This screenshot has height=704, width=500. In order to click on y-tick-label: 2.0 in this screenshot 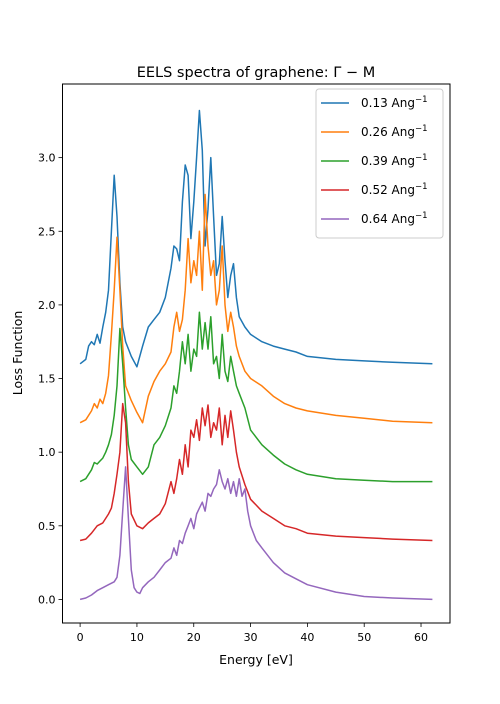, I will do `click(47, 305)`.